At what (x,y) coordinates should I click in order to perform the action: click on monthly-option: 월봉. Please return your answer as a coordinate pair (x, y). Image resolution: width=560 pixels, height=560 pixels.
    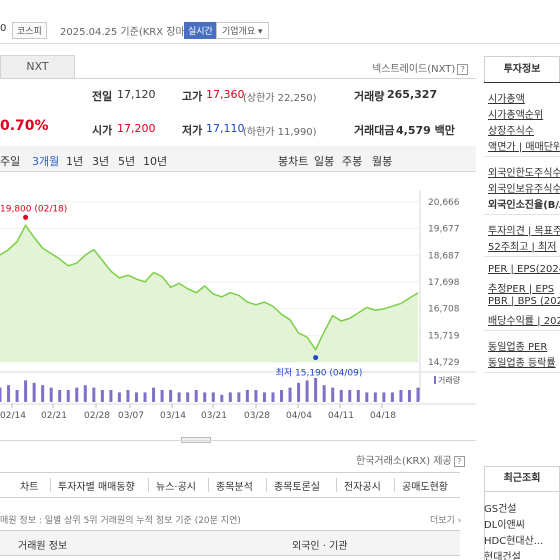
    Looking at the image, I should click on (382, 161).